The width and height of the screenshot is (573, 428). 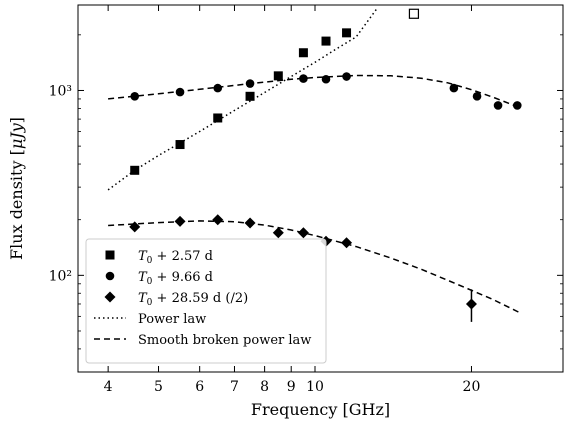 I want to click on legend-box, so click(x=206, y=301).